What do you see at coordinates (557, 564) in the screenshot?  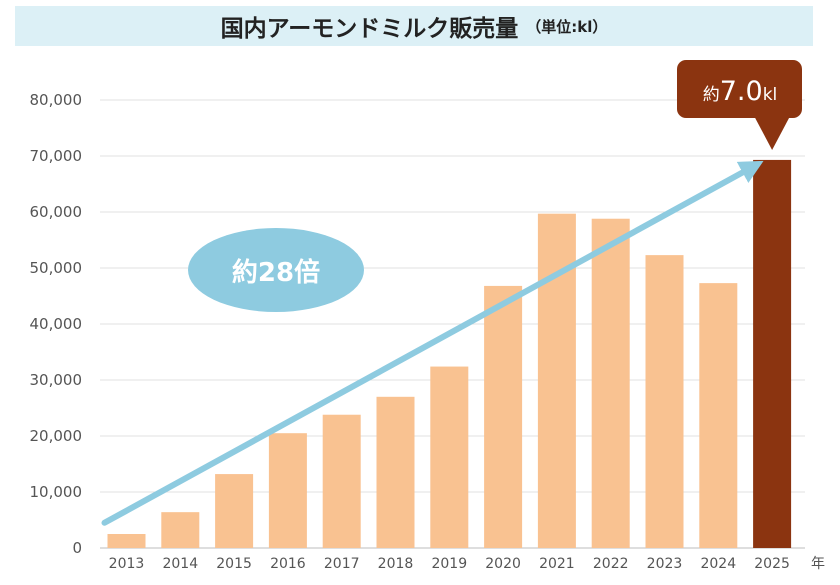 I see `x-tick-label: 2021` at bounding box center [557, 564].